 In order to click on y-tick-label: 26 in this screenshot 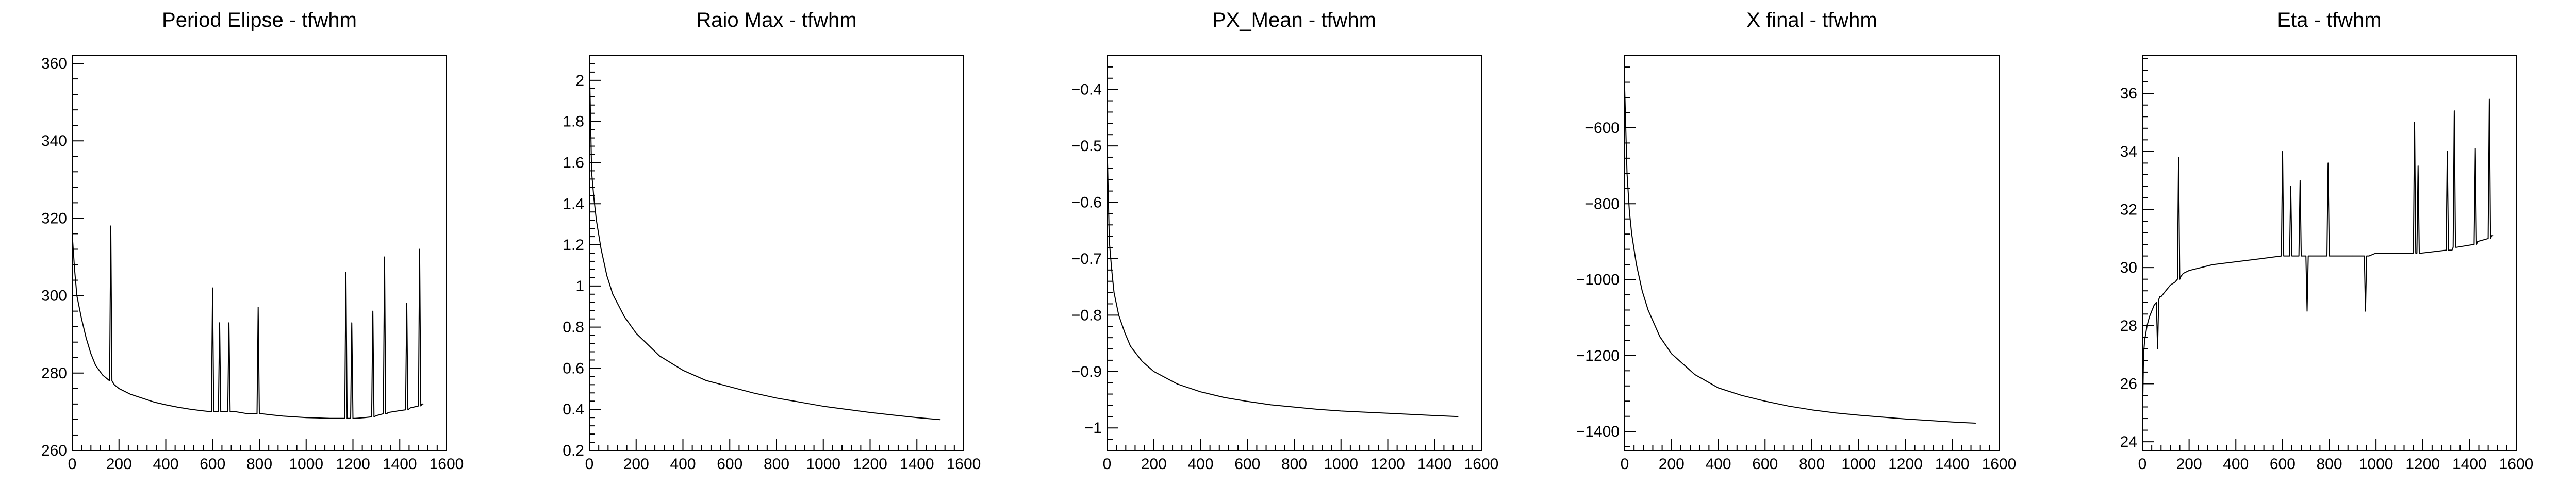, I will do `click(2128, 383)`.